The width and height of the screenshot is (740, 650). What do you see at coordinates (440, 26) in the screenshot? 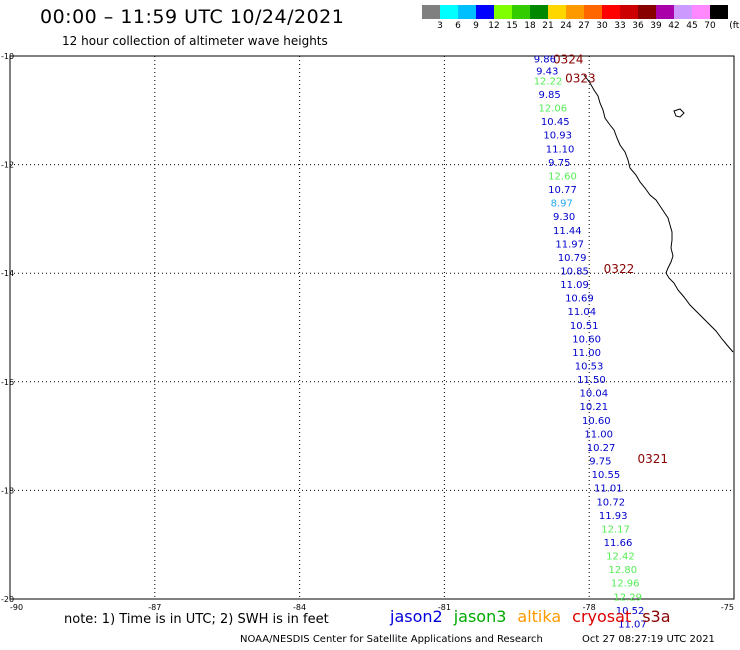
I see `colorbar-label: 3` at bounding box center [440, 26].